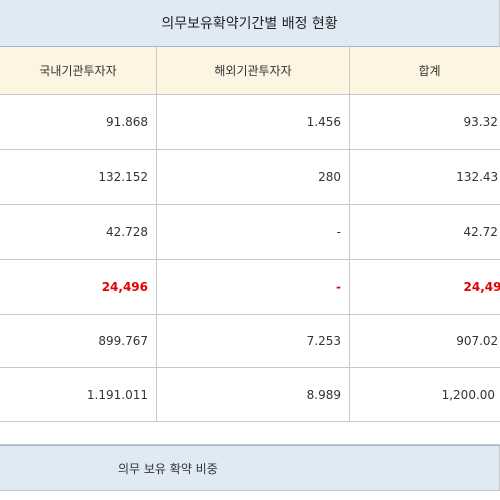  I want to click on table-cell: 91.868, so click(78, 122).